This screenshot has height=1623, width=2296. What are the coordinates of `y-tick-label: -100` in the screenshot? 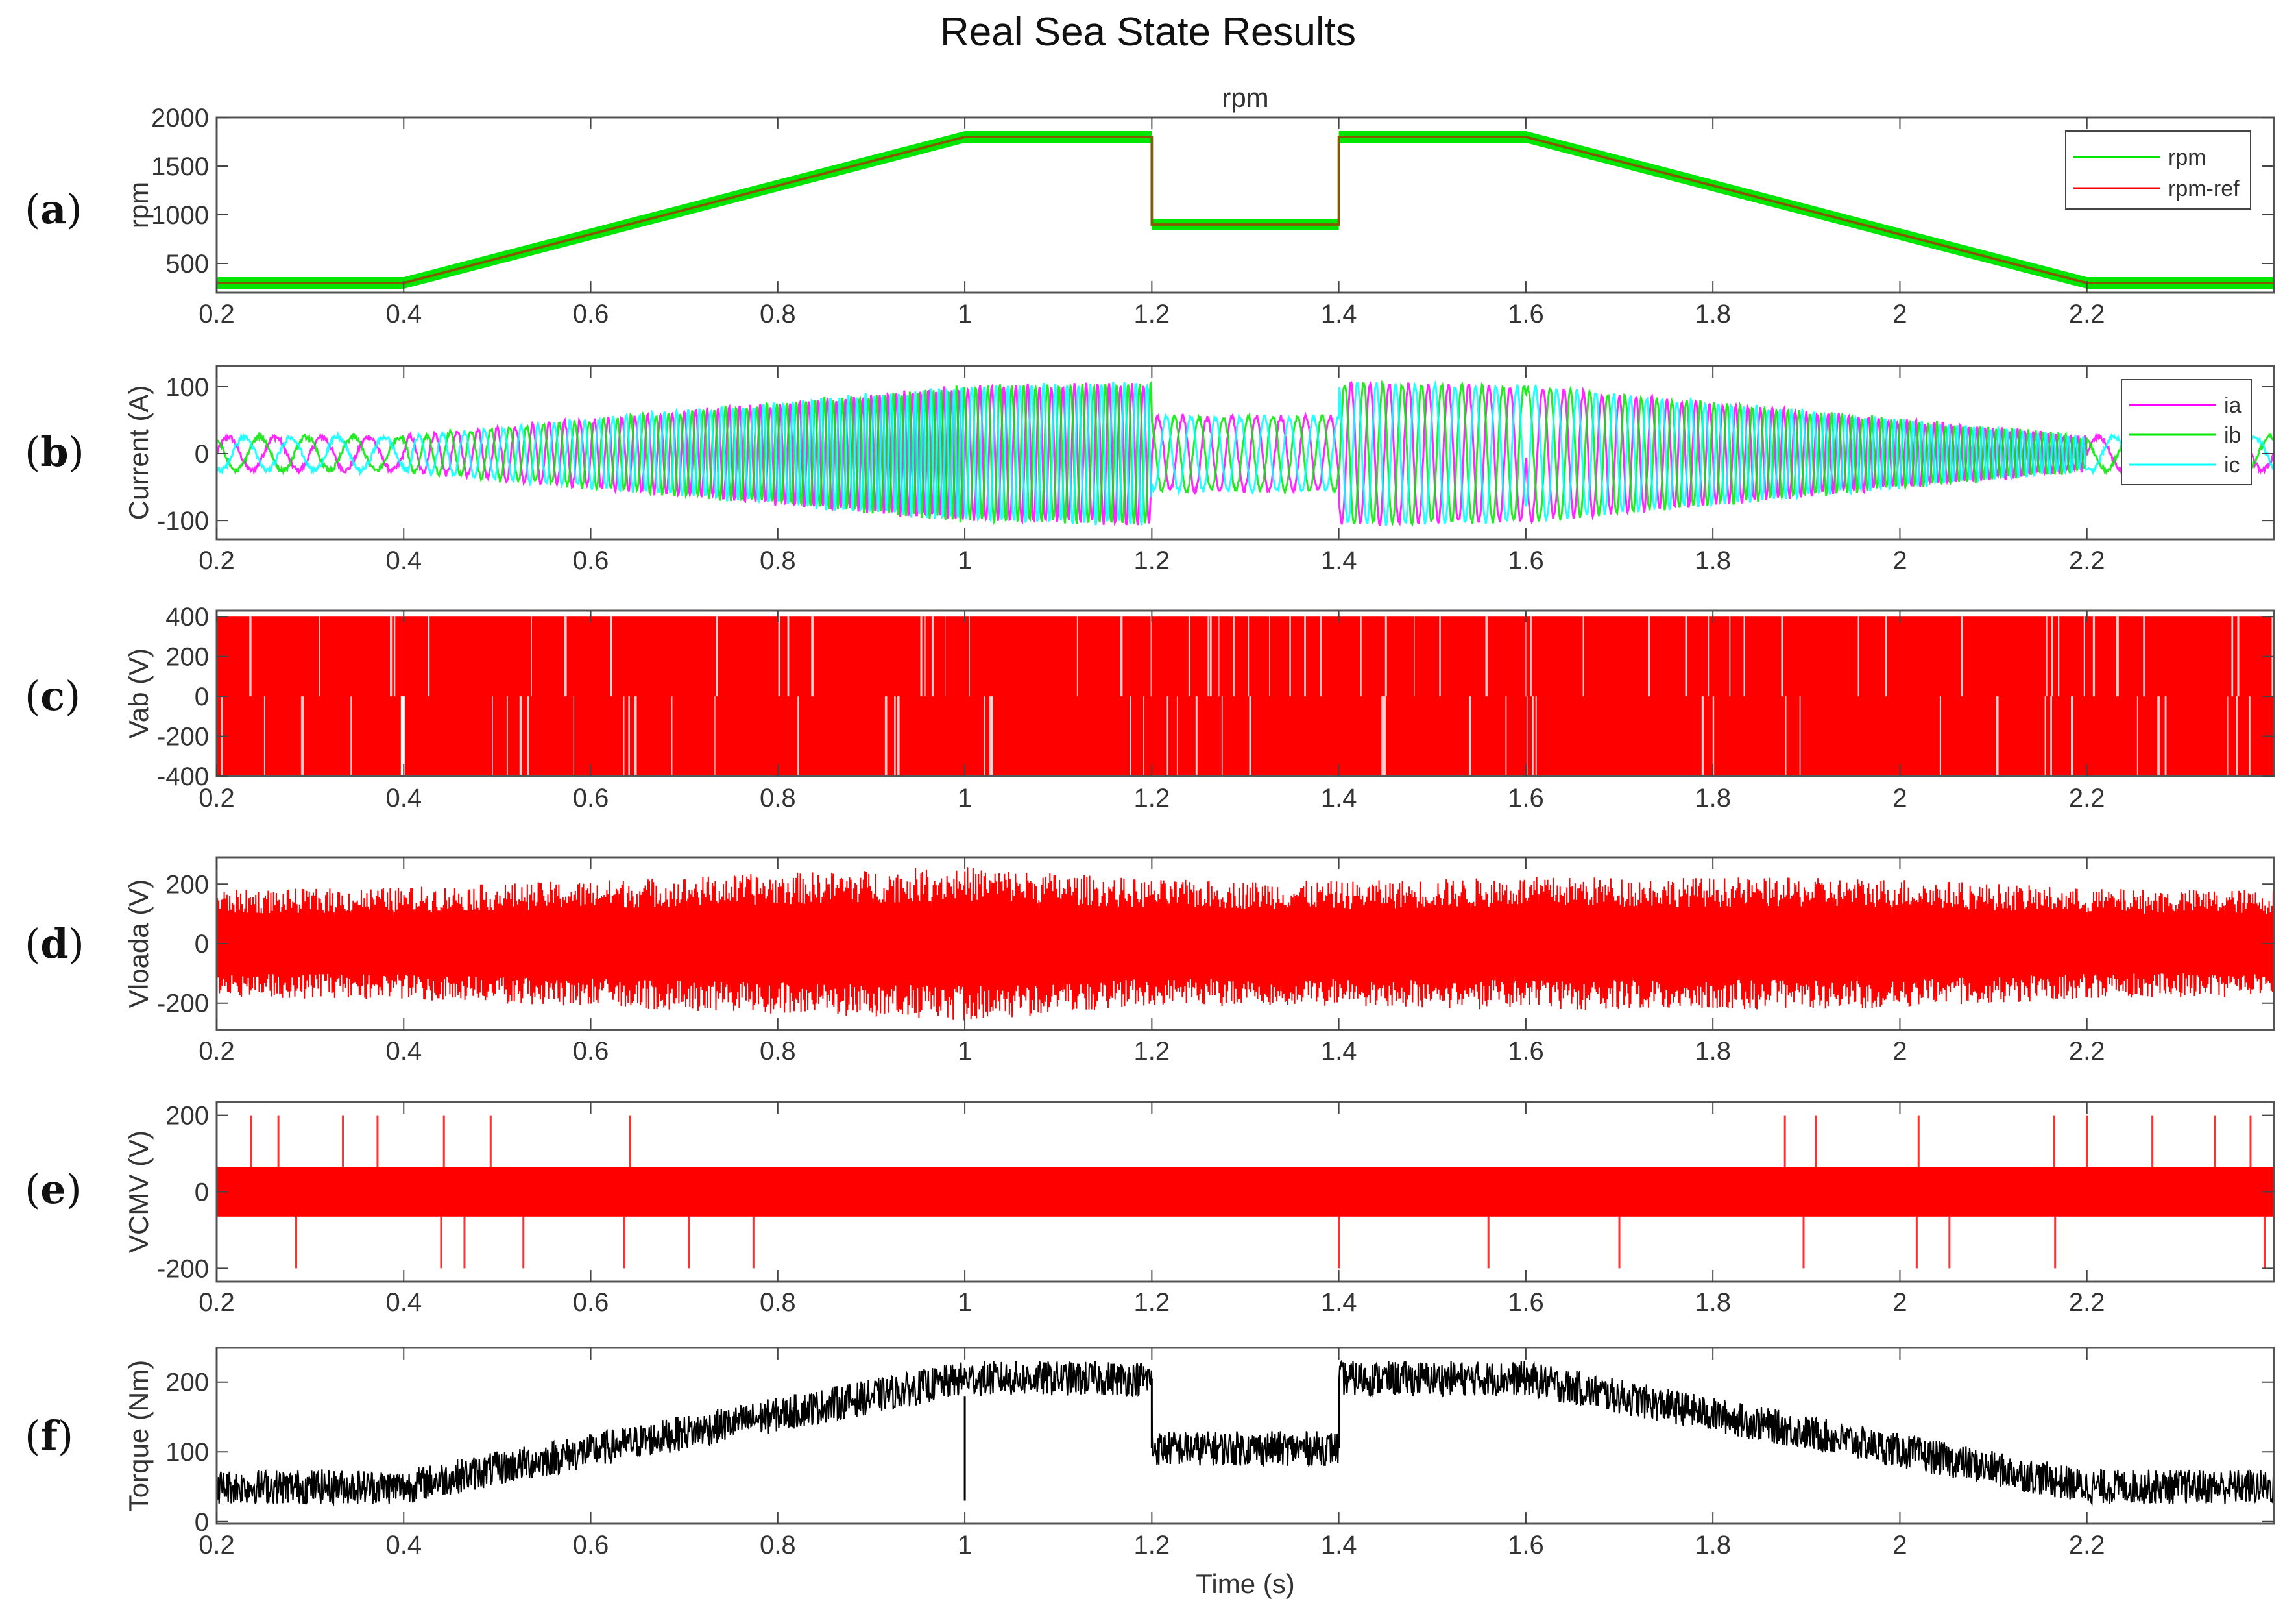 It's located at (183, 521).